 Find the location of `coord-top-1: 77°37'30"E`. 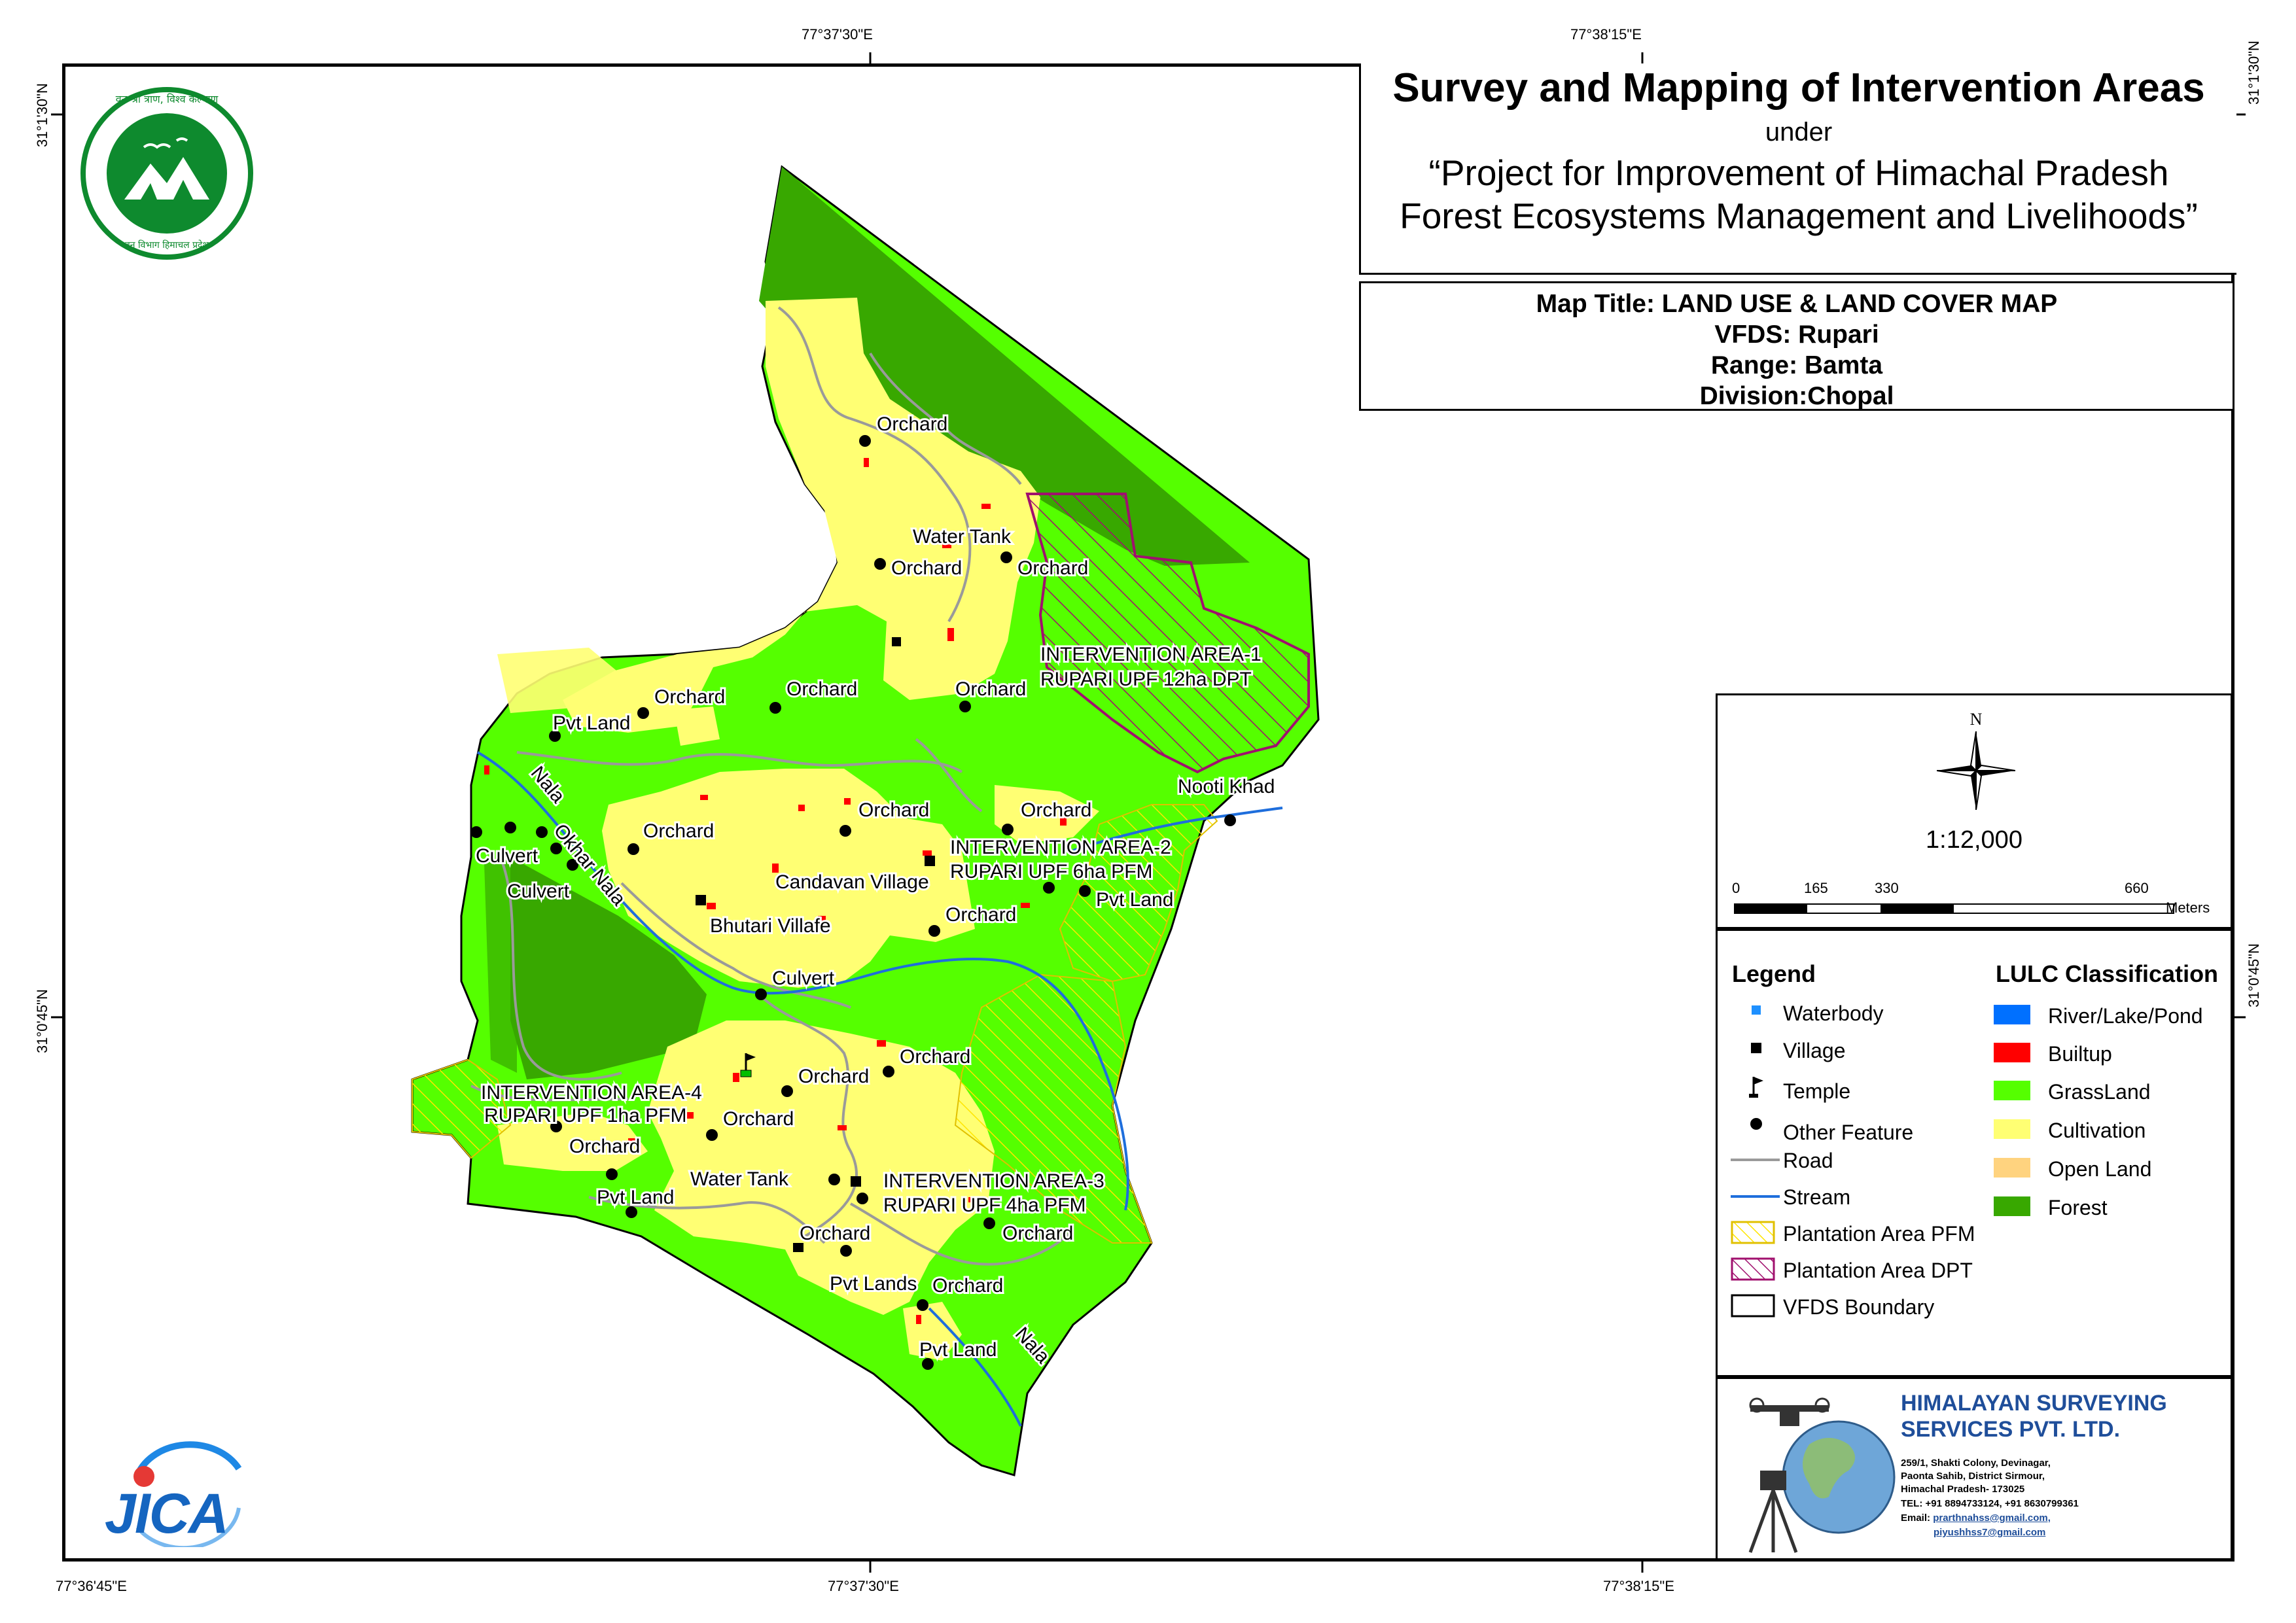

coord-top-1: 77°37'30"E is located at coordinates (838, 34).